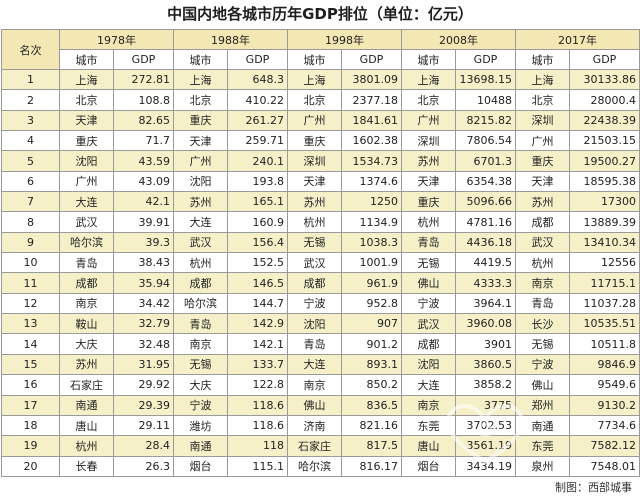  I want to click on gdp-cell: 1250, so click(371, 202).